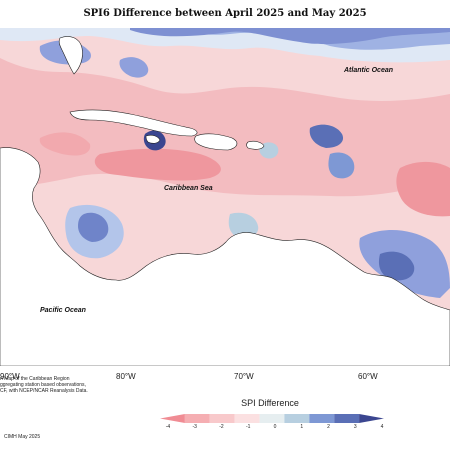 This screenshot has width=450, height=450. I want to click on footer-note-line2: ggregating station based observations,, so click(43, 385).